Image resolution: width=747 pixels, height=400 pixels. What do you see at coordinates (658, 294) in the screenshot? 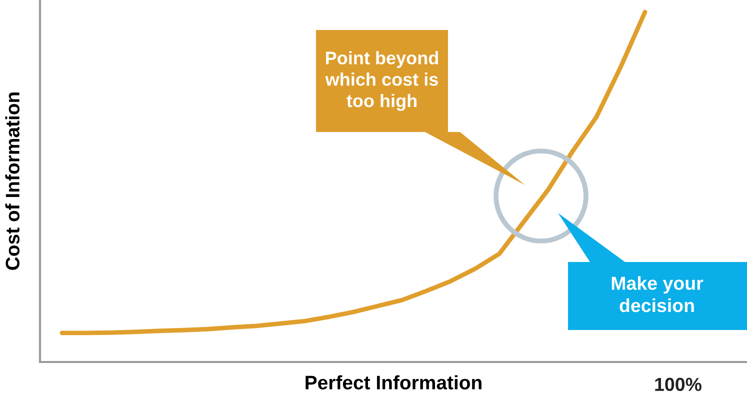
I see `annotation: Make your decision` at bounding box center [658, 294].